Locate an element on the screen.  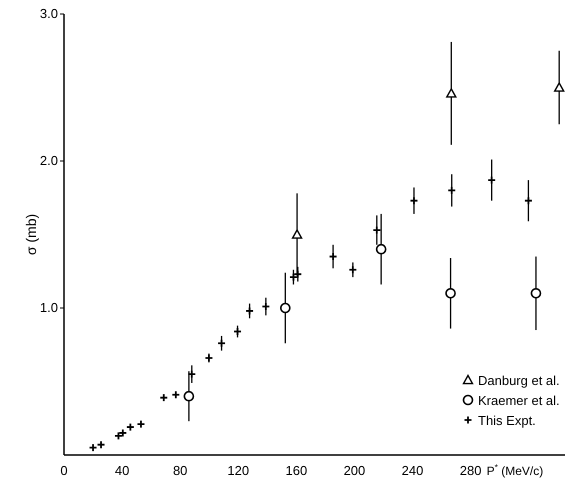
y-axis-title: σ (mb) is located at coordinates (31, 235).